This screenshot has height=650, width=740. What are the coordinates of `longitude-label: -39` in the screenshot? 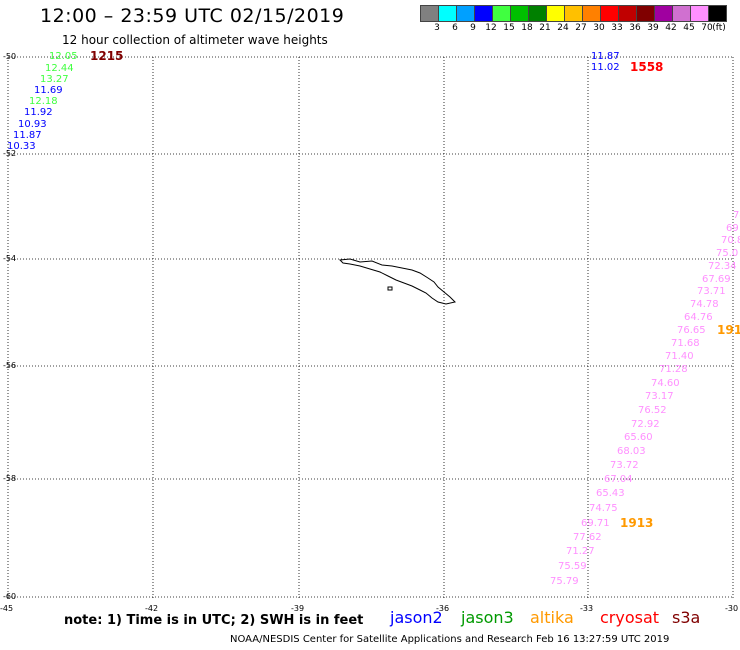 It's located at (298, 608).